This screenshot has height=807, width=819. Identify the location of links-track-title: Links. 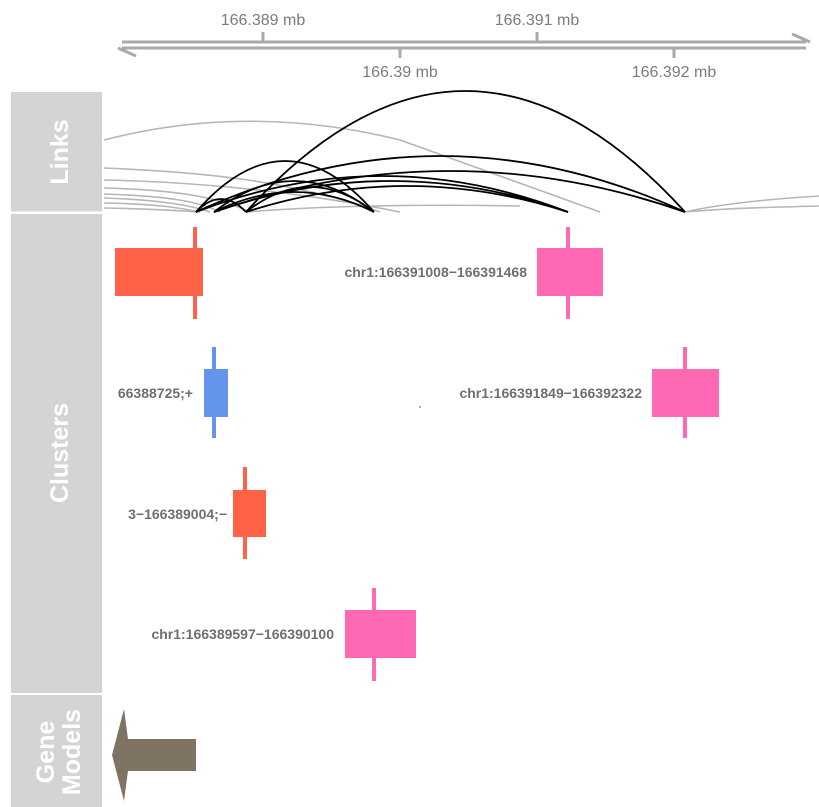
(60, 151).